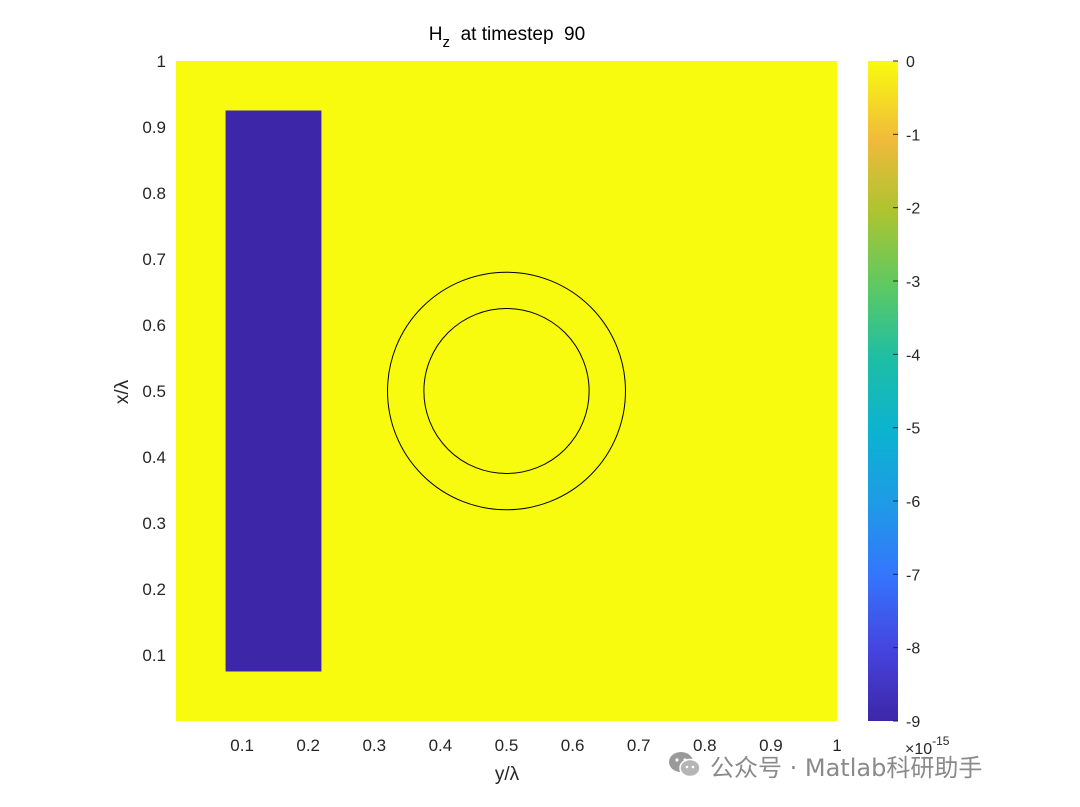 The width and height of the screenshot is (1080, 807). I want to click on colorbar-multiplier-base: ×10, so click(918, 749).